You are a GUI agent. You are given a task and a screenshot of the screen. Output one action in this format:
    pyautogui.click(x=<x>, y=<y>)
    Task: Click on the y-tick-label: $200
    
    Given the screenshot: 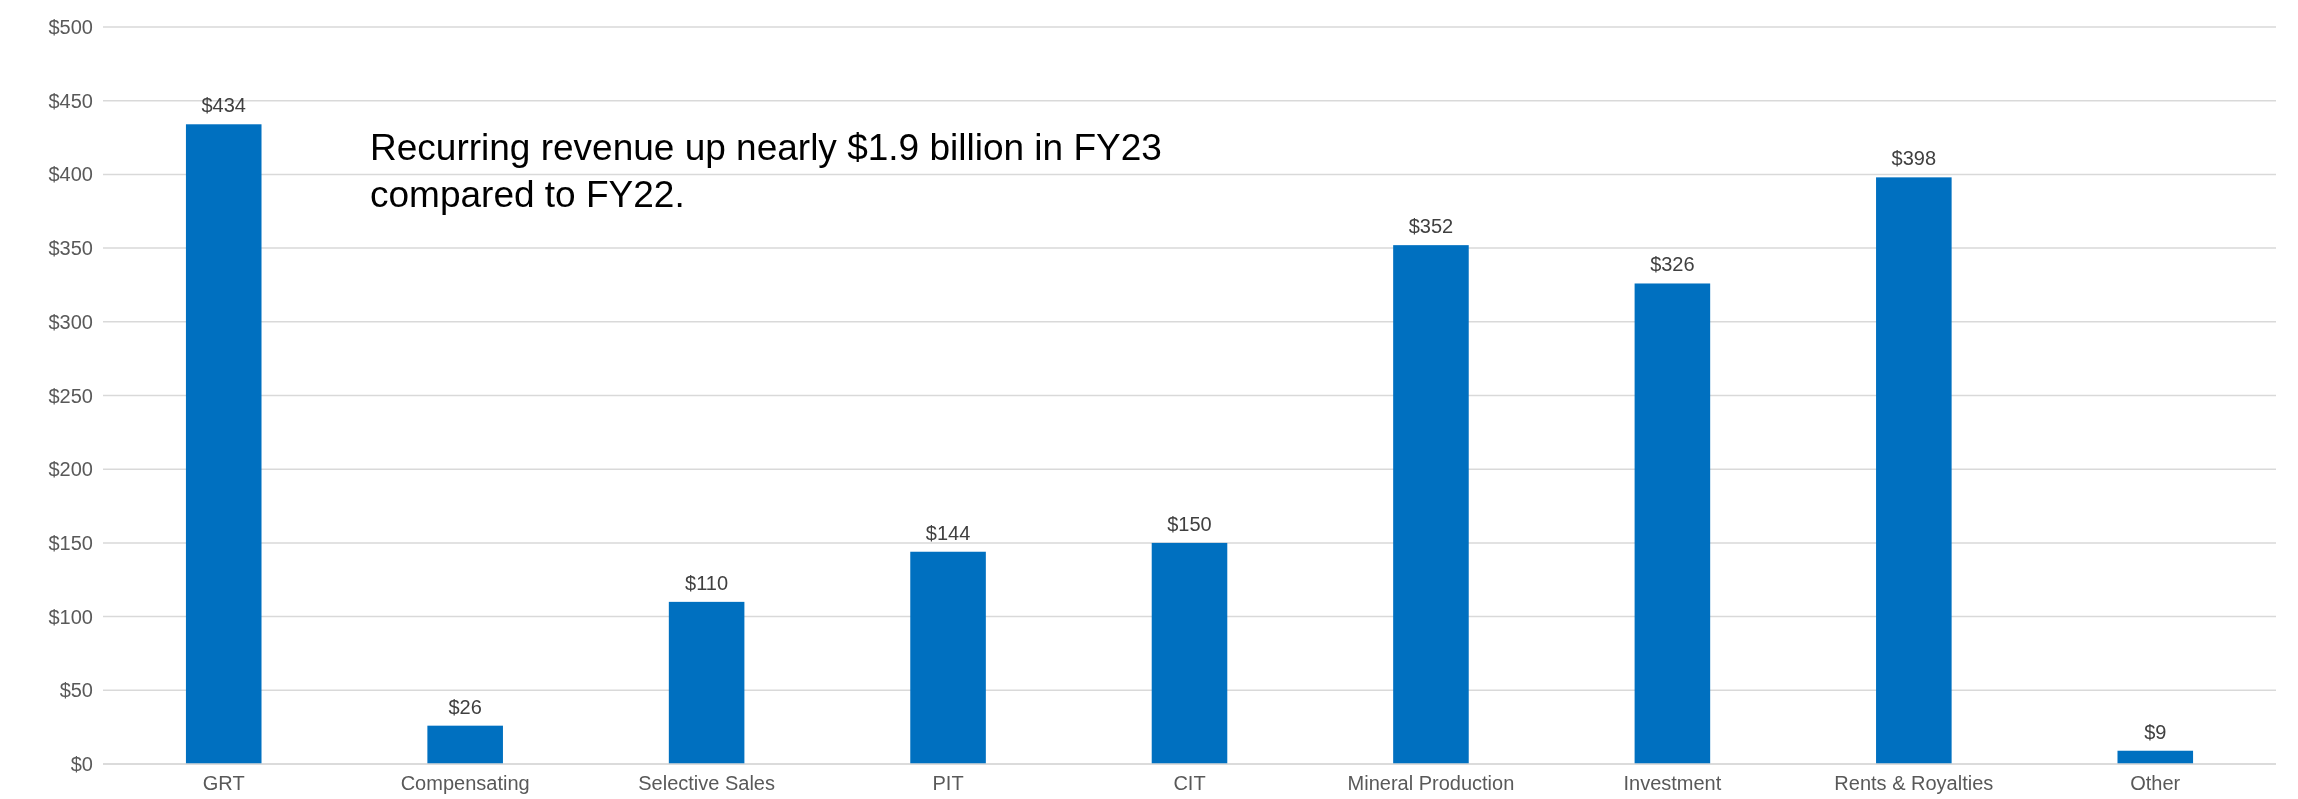 What is the action you would take?
    pyautogui.click(x=70, y=469)
    